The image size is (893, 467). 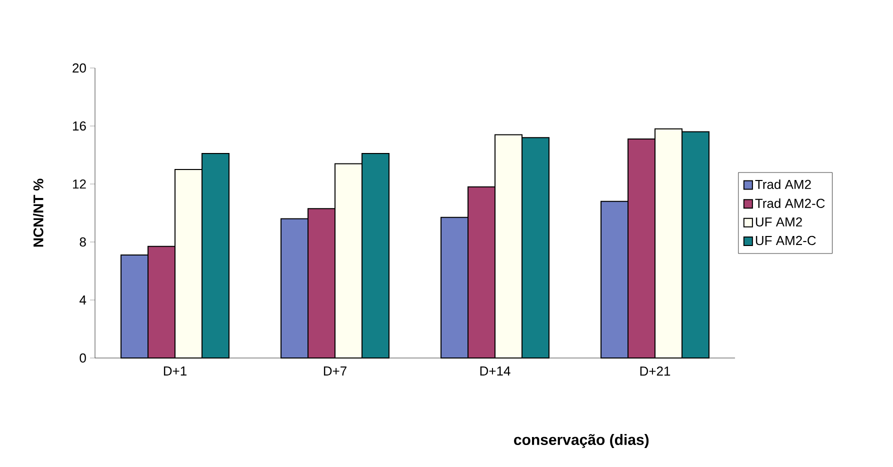 What do you see at coordinates (495, 371) in the screenshot?
I see `x-tick-label: D+14` at bounding box center [495, 371].